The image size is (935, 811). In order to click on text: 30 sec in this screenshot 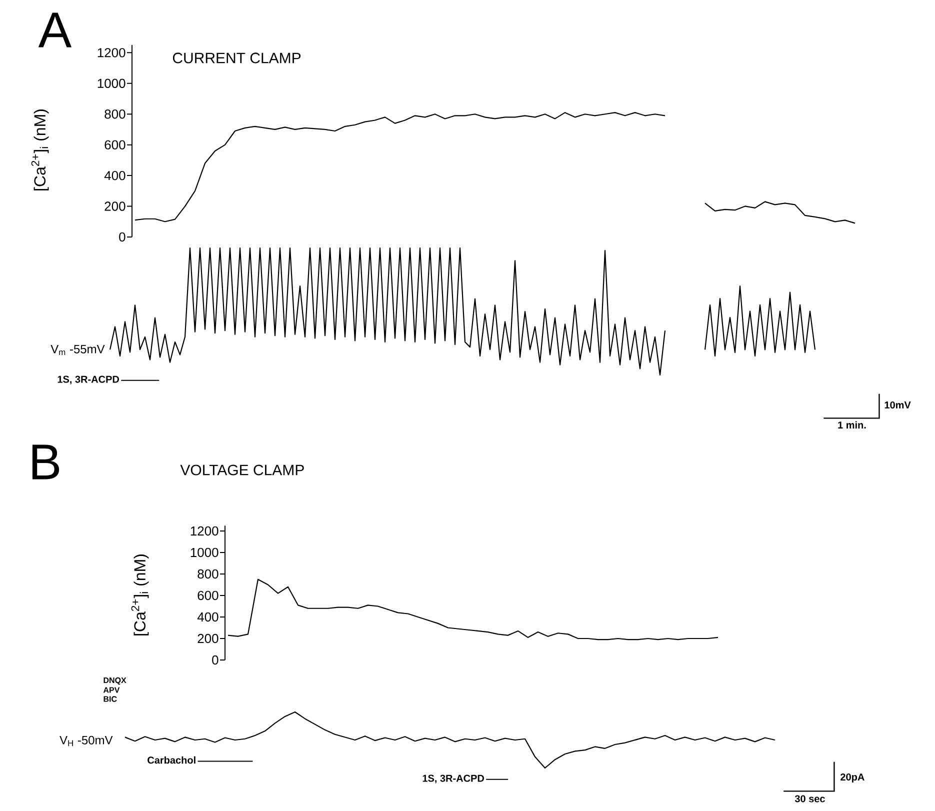, I will do `click(809, 798)`.